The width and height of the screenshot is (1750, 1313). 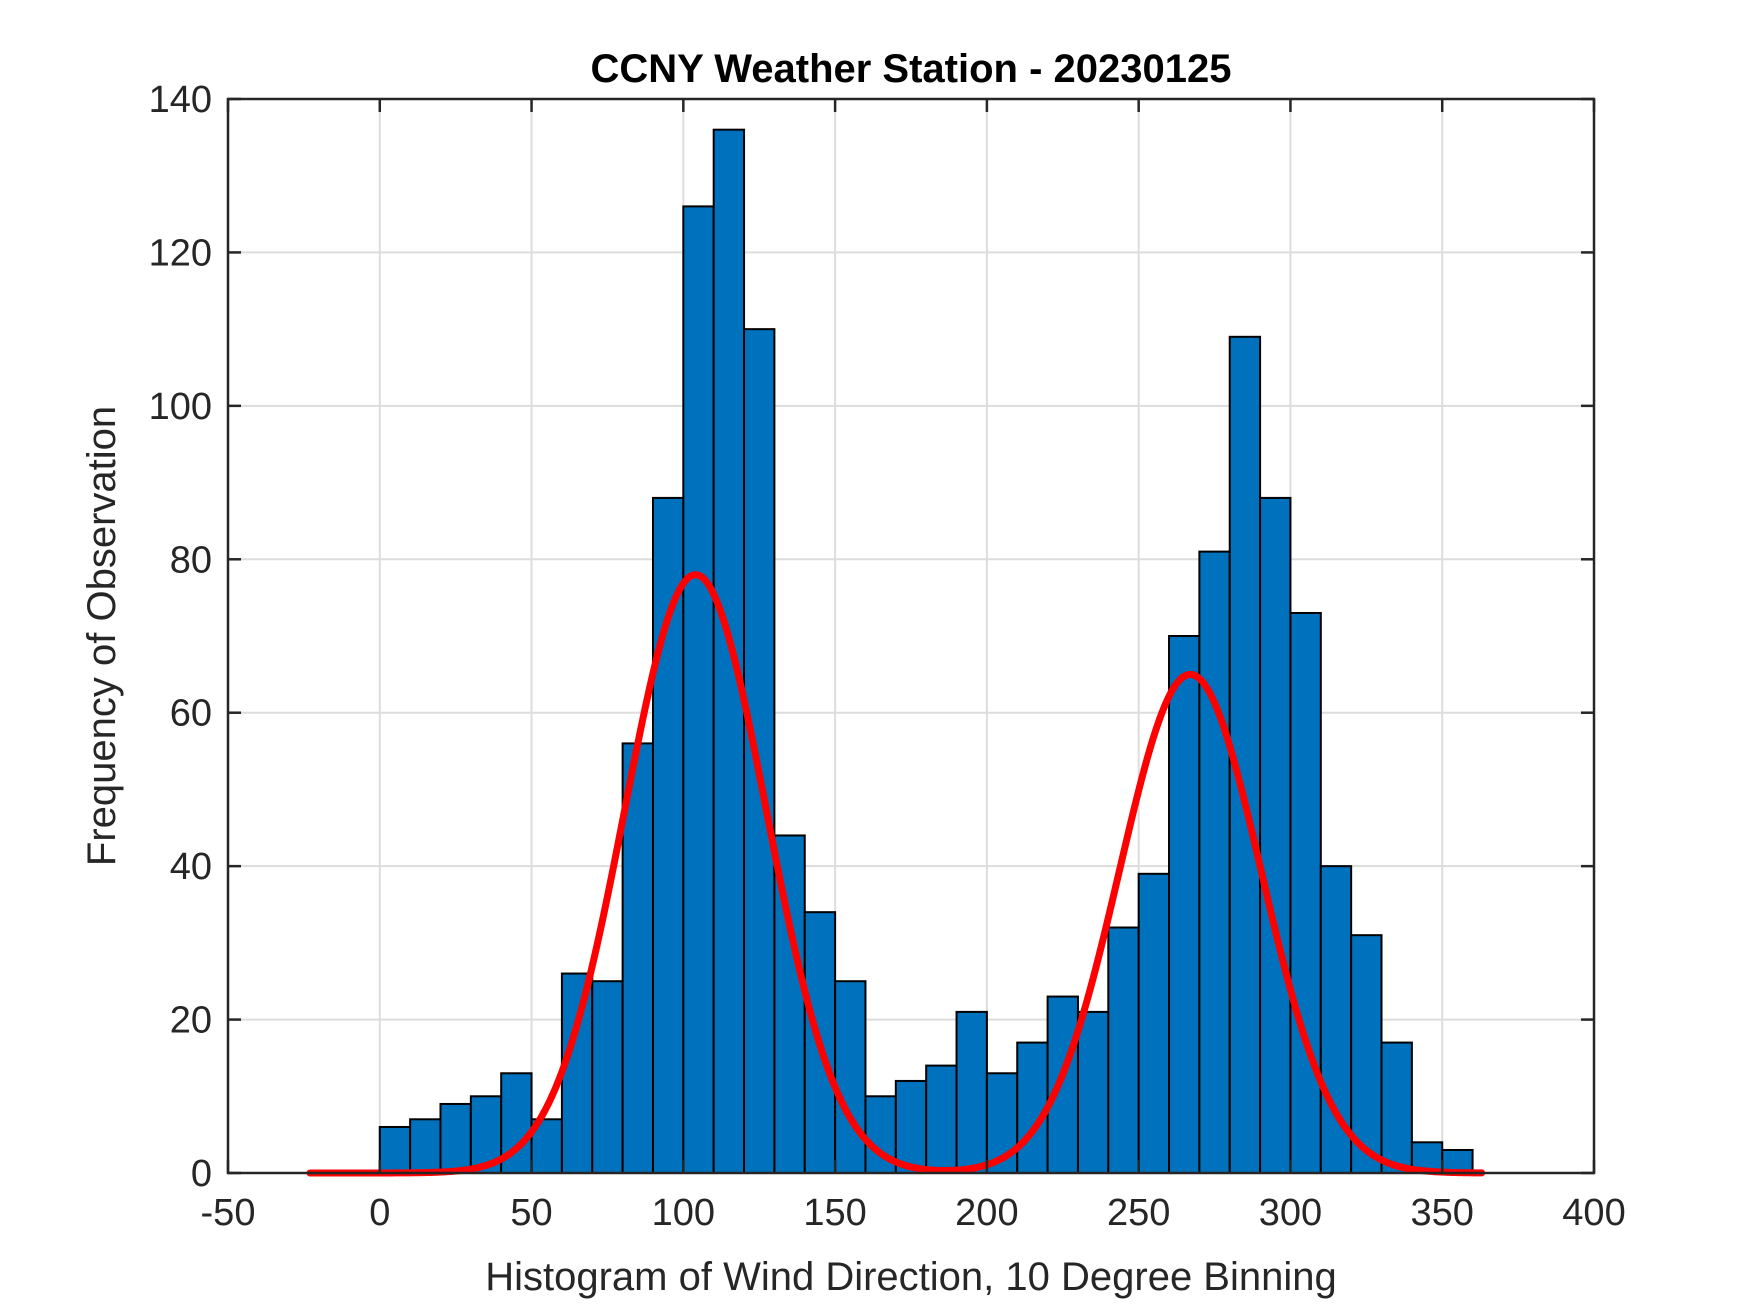 I want to click on y-tick-label: 100, so click(x=180, y=407).